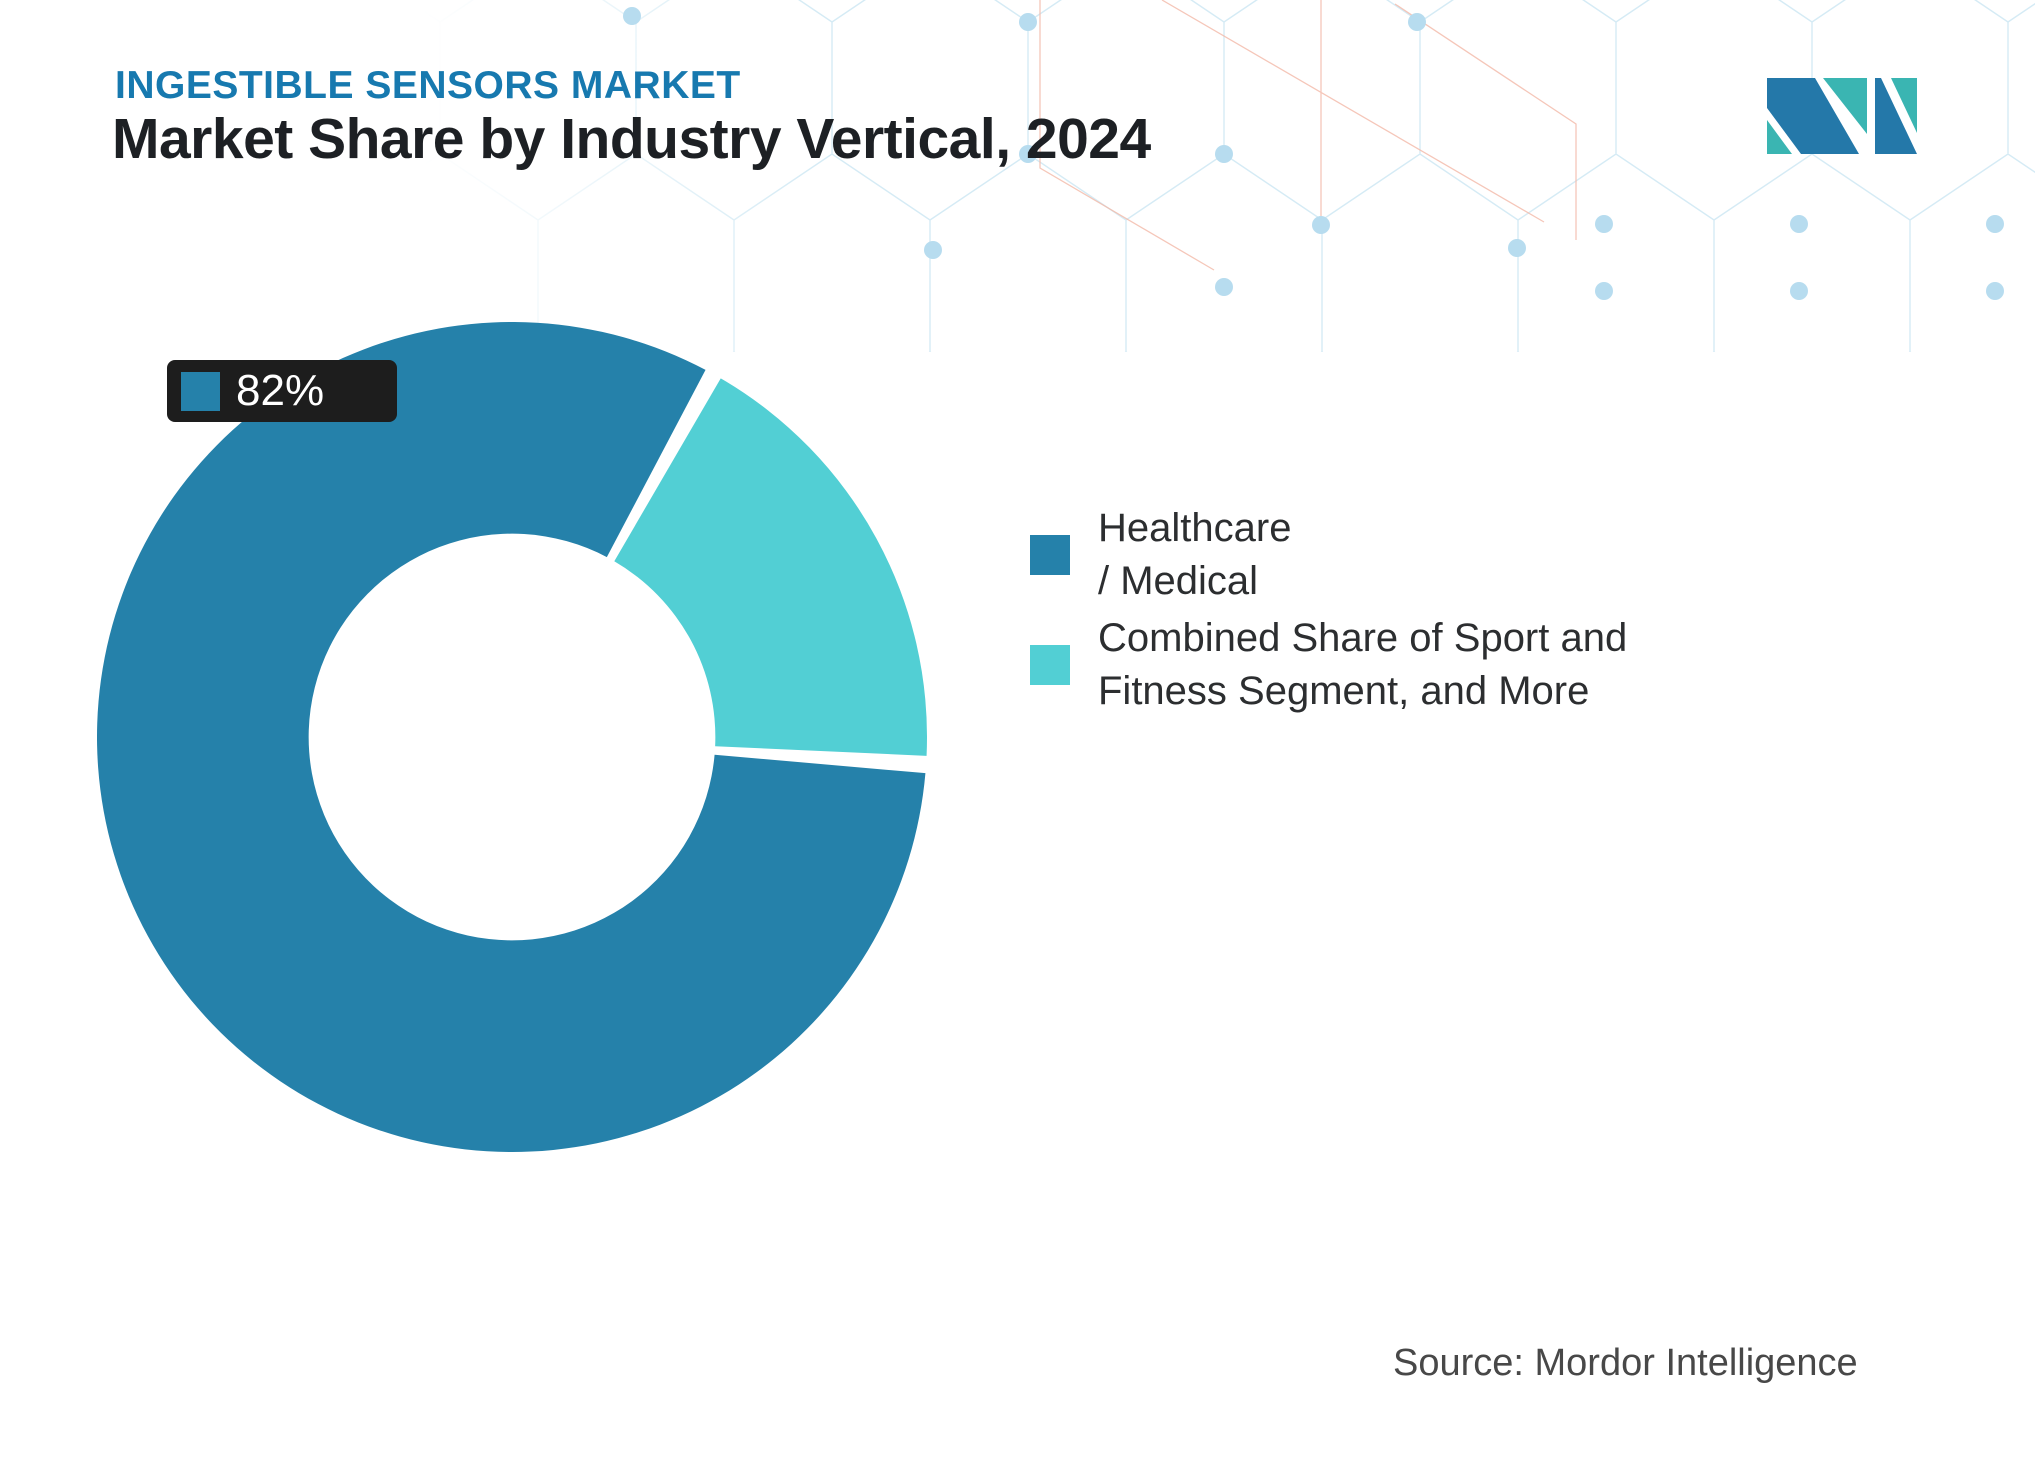 This screenshot has height=1480, width=2035. What do you see at coordinates (1195, 554) in the screenshot?
I see `legend-label-healthcare: Healthcare / Medical` at bounding box center [1195, 554].